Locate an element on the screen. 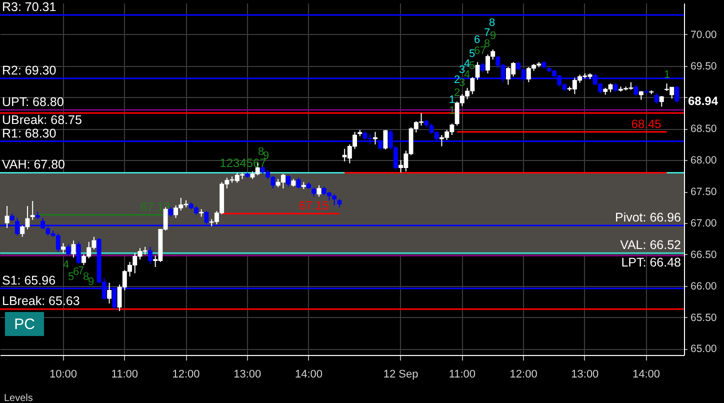 The width and height of the screenshot is (724, 403). ref-line-label: LBreak: 65.63 is located at coordinates (41, 301).